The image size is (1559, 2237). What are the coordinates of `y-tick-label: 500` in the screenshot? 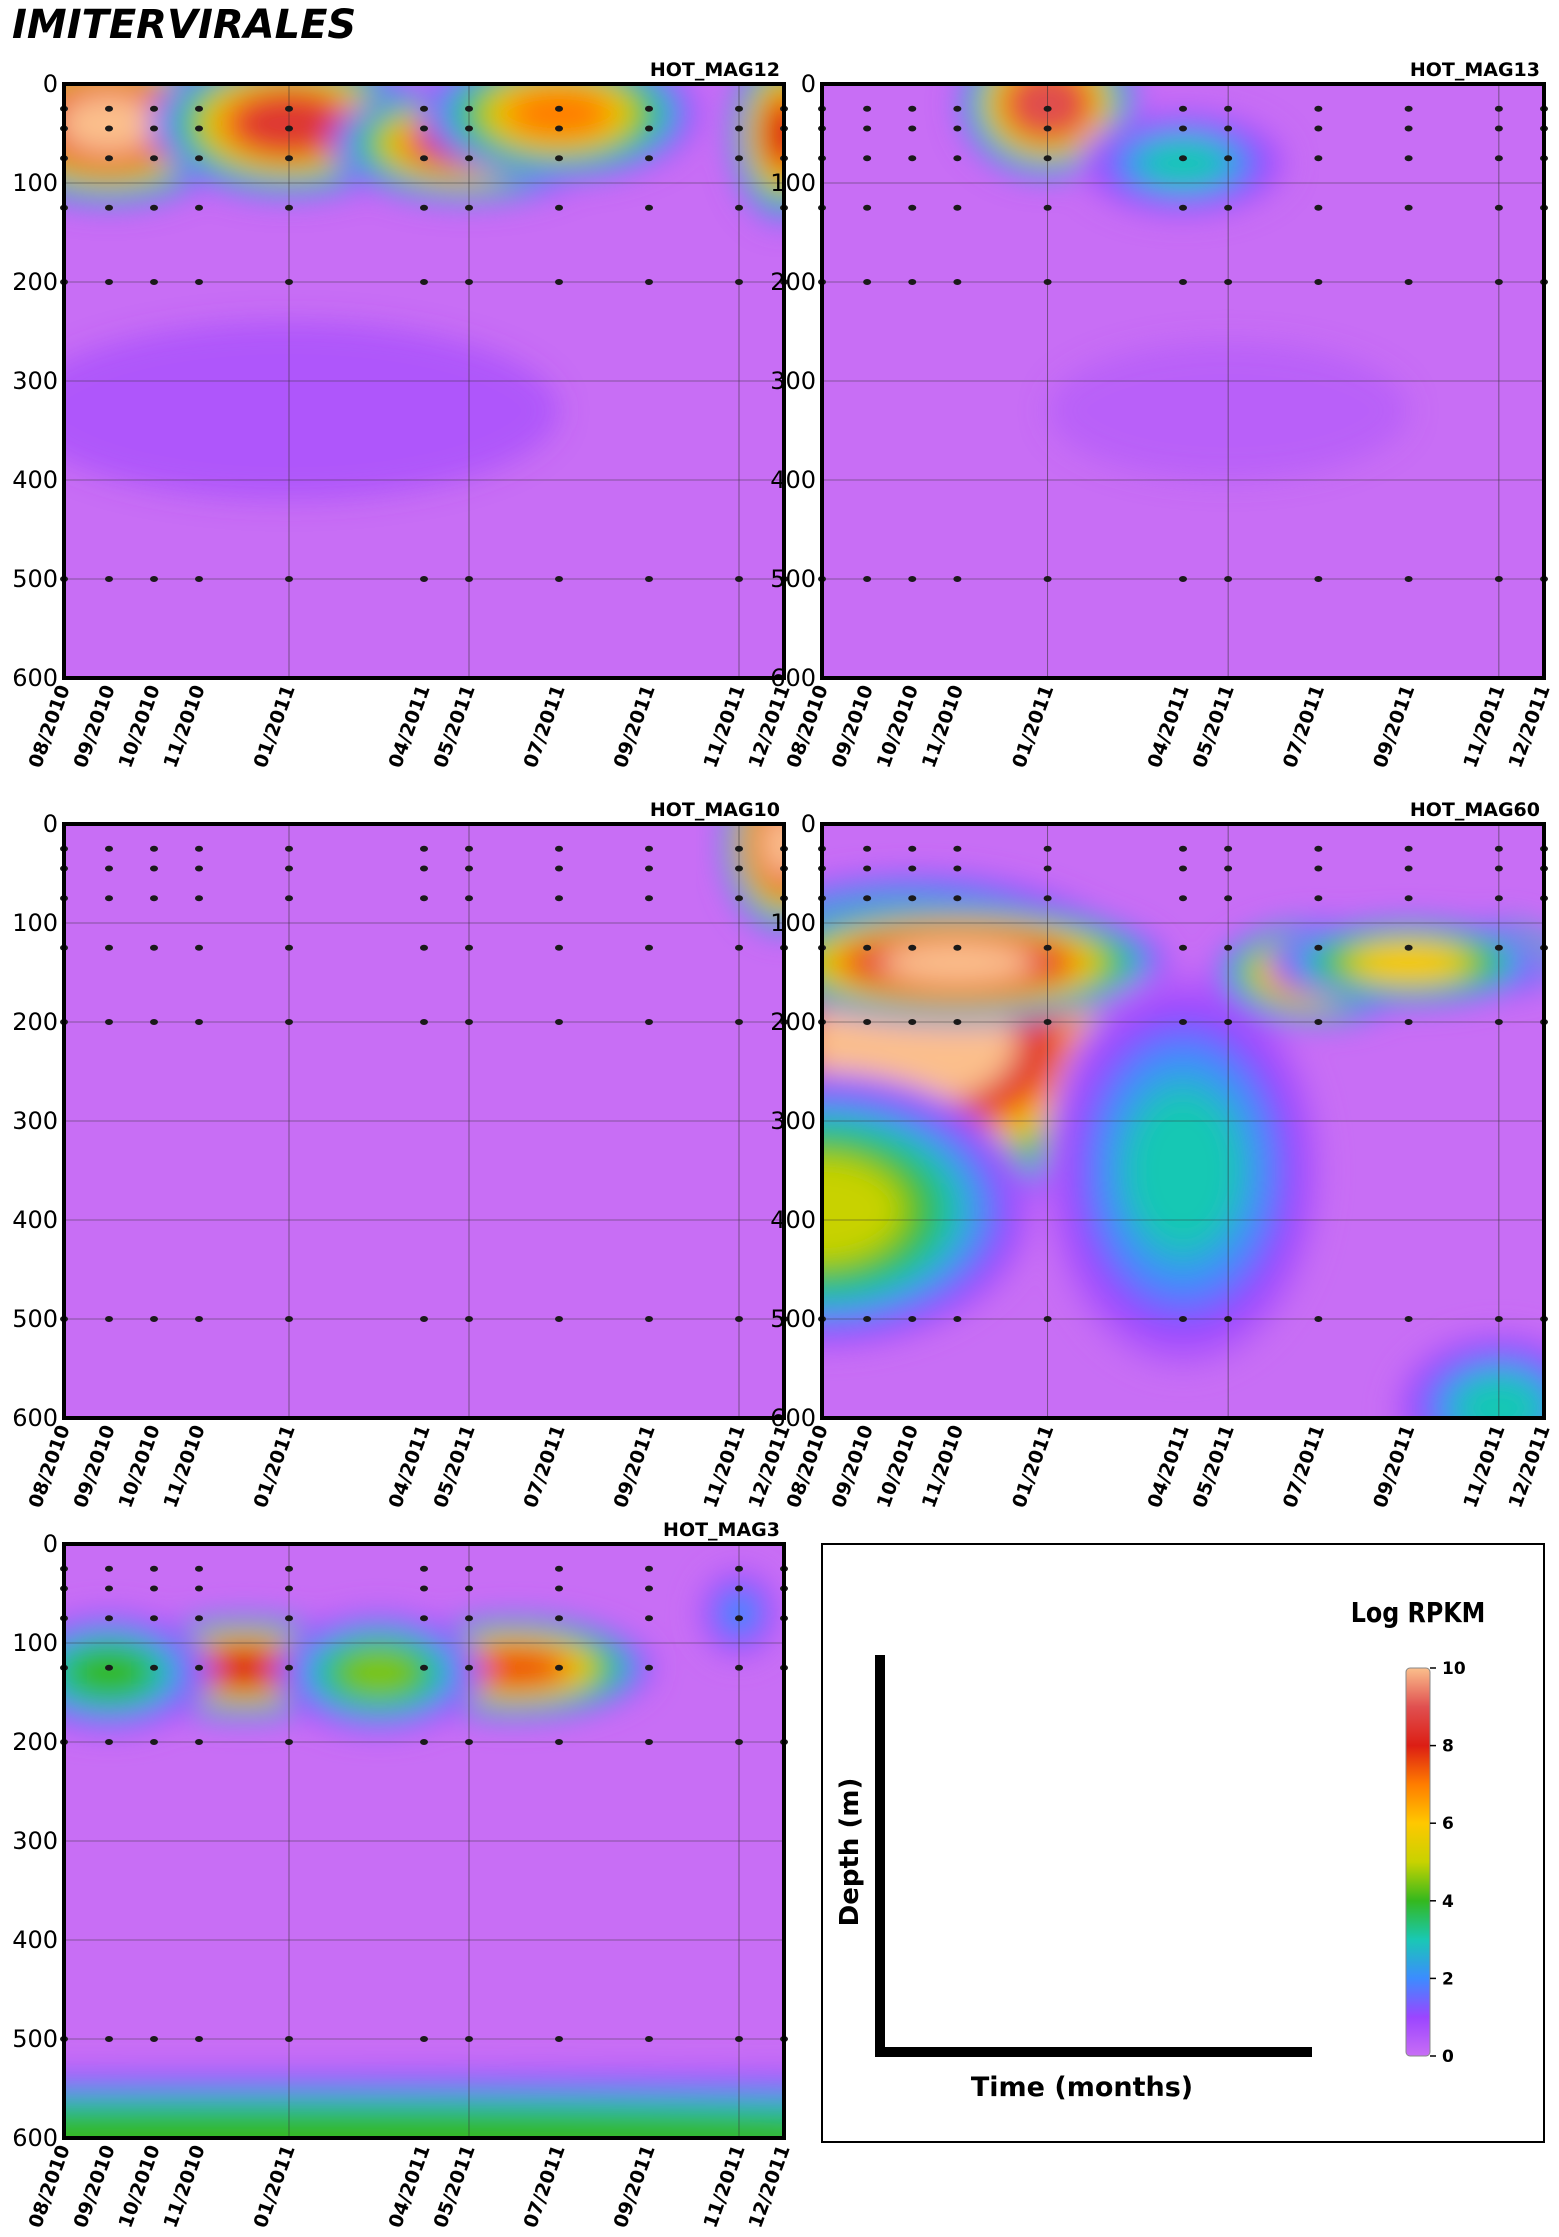 It's located at (35, 579).